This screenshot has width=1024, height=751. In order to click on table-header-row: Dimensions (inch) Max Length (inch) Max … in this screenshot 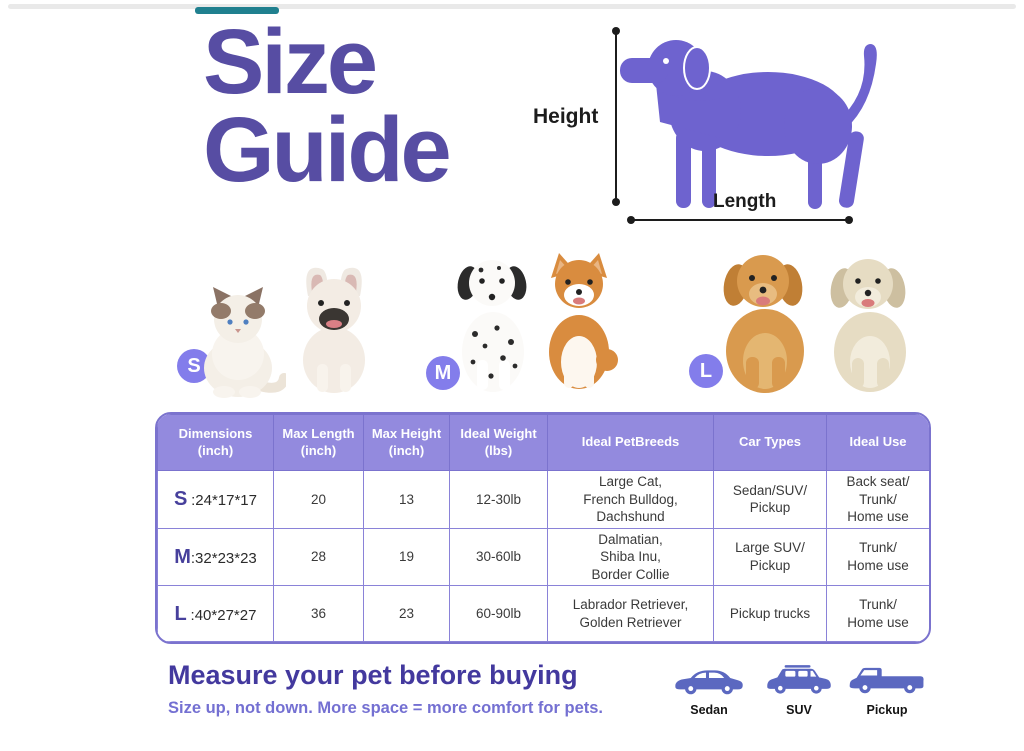, I will do `click(543, 442)`.